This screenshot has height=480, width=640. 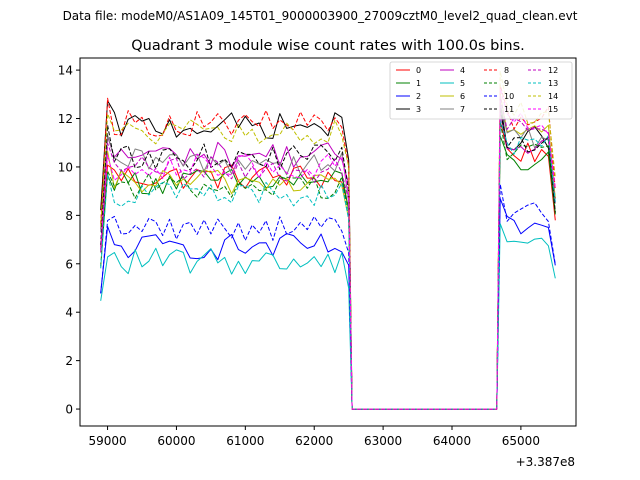 What do you see at coordinates (69, 313) in the screenshot?
I see `y-tick-label: 4` at bounding box center [69, 313].